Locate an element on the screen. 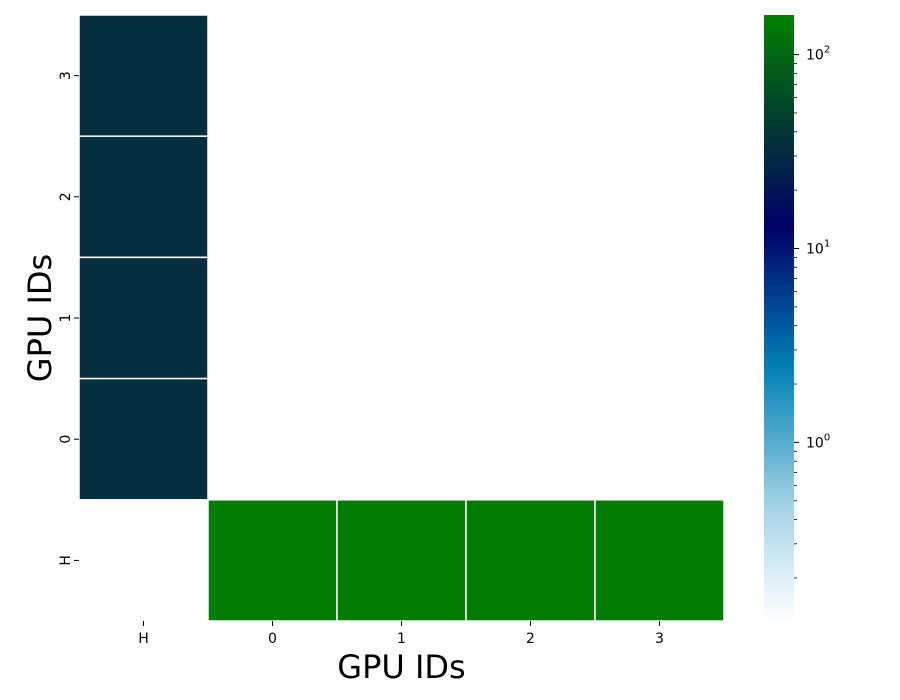 The image size is (900, 700). y-tick-label: 3 is located at coordinates (66, 75).